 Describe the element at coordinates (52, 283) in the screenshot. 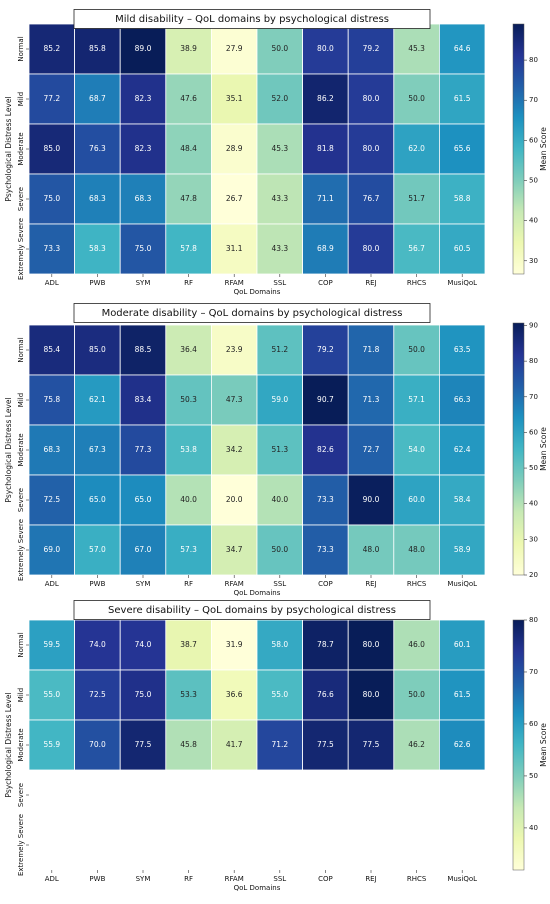

I see `x-tick-label: ADL` at that location.